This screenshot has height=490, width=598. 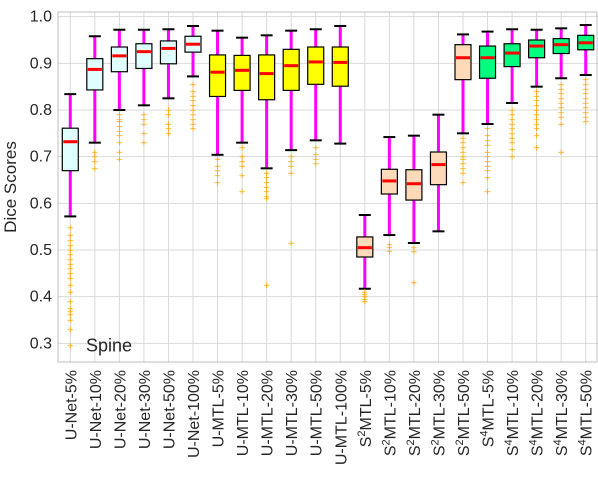 What do you see at coordinates (41, 110) in the screenshot?
I see `y-tick-label: 0.8` at bounding box center [41, 110].